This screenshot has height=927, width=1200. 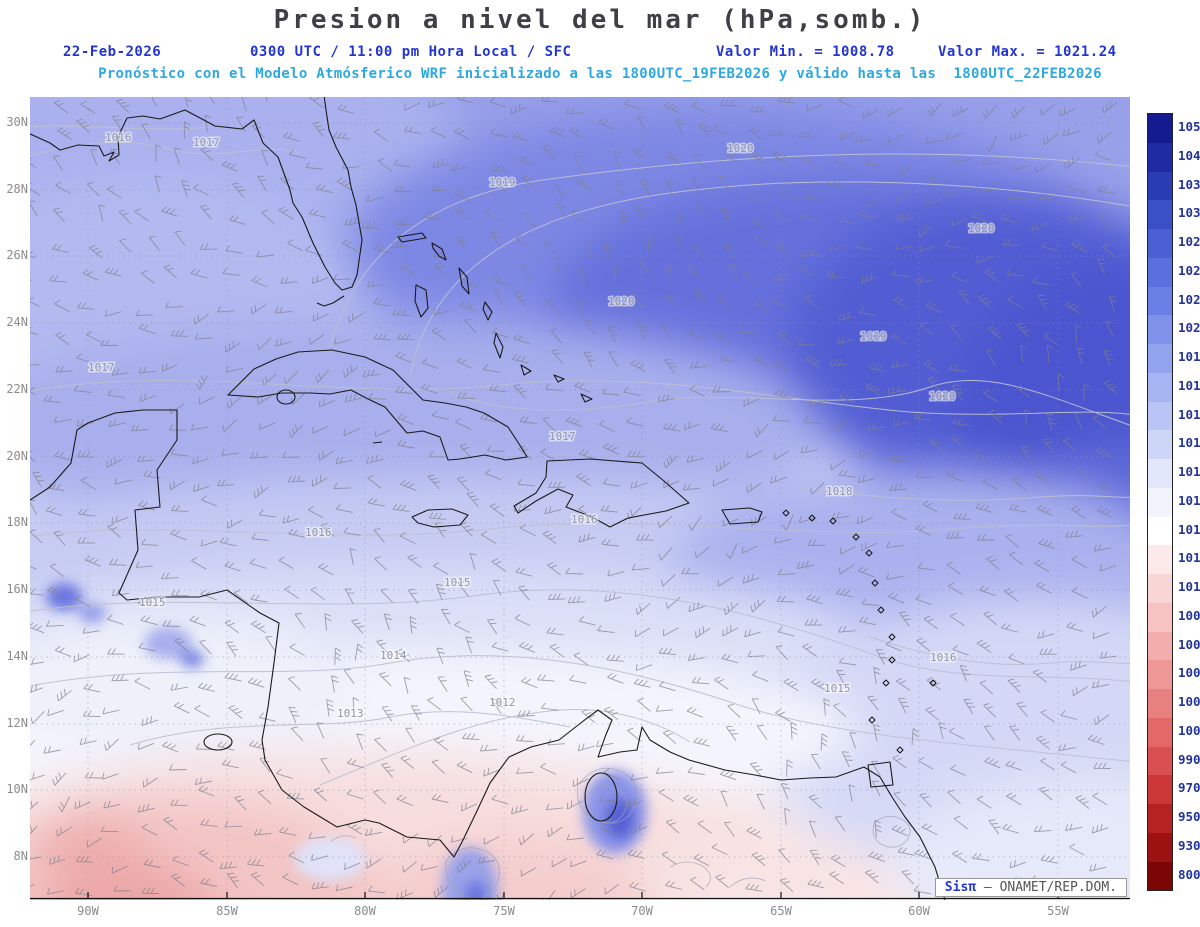 What do you see at coordinates (17, 656) in the screenshot?
I see `lat-label: 14N` at bounding box center [17, 656].